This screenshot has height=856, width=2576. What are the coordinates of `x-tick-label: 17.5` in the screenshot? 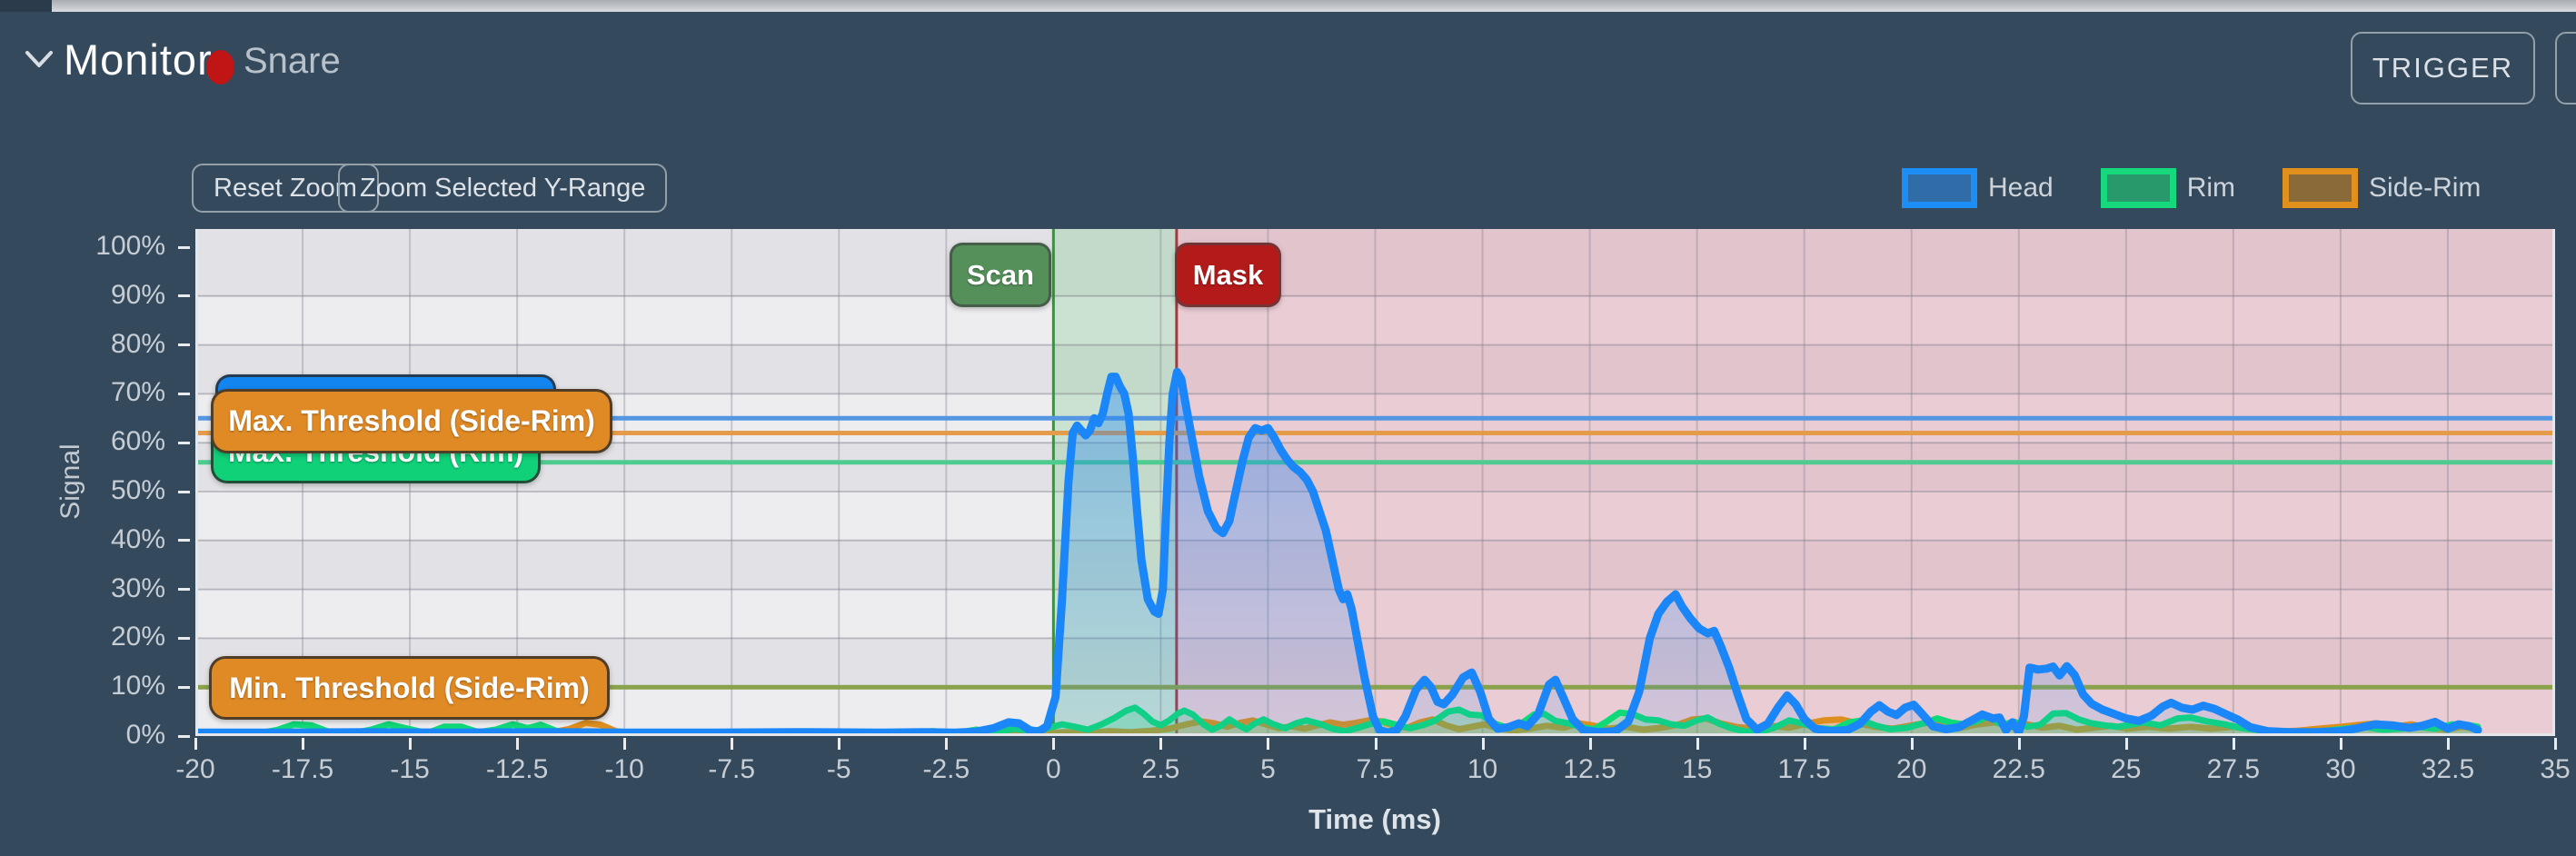 It's located at (1804, 769).